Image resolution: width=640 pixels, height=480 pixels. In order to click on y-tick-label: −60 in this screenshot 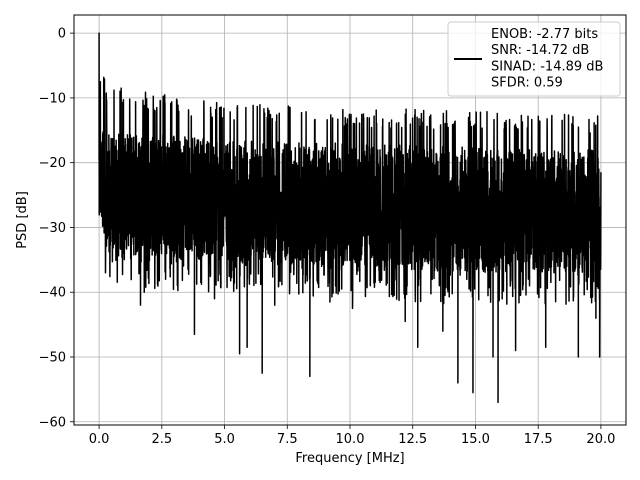, I will do `click(52, 422)`.